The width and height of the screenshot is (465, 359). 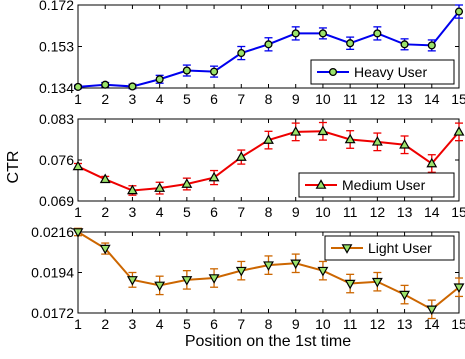 I want to click on y-tick-label: 0.0172, so click(x=52, y=313).